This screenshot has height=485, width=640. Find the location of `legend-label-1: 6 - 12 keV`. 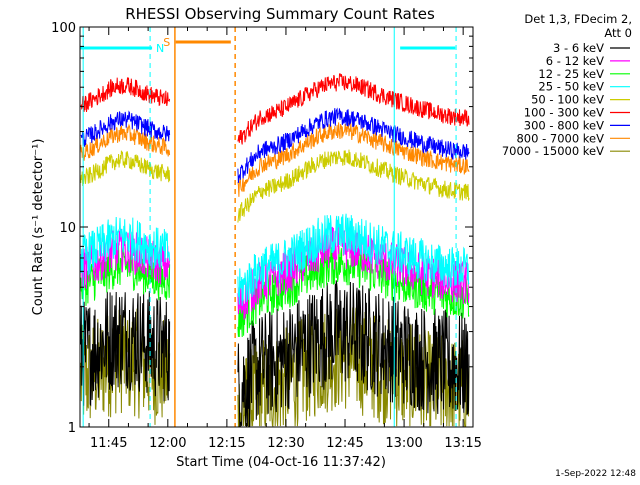

legend-label-1: 6 - 12 keV is located at coordinates (575, 61).